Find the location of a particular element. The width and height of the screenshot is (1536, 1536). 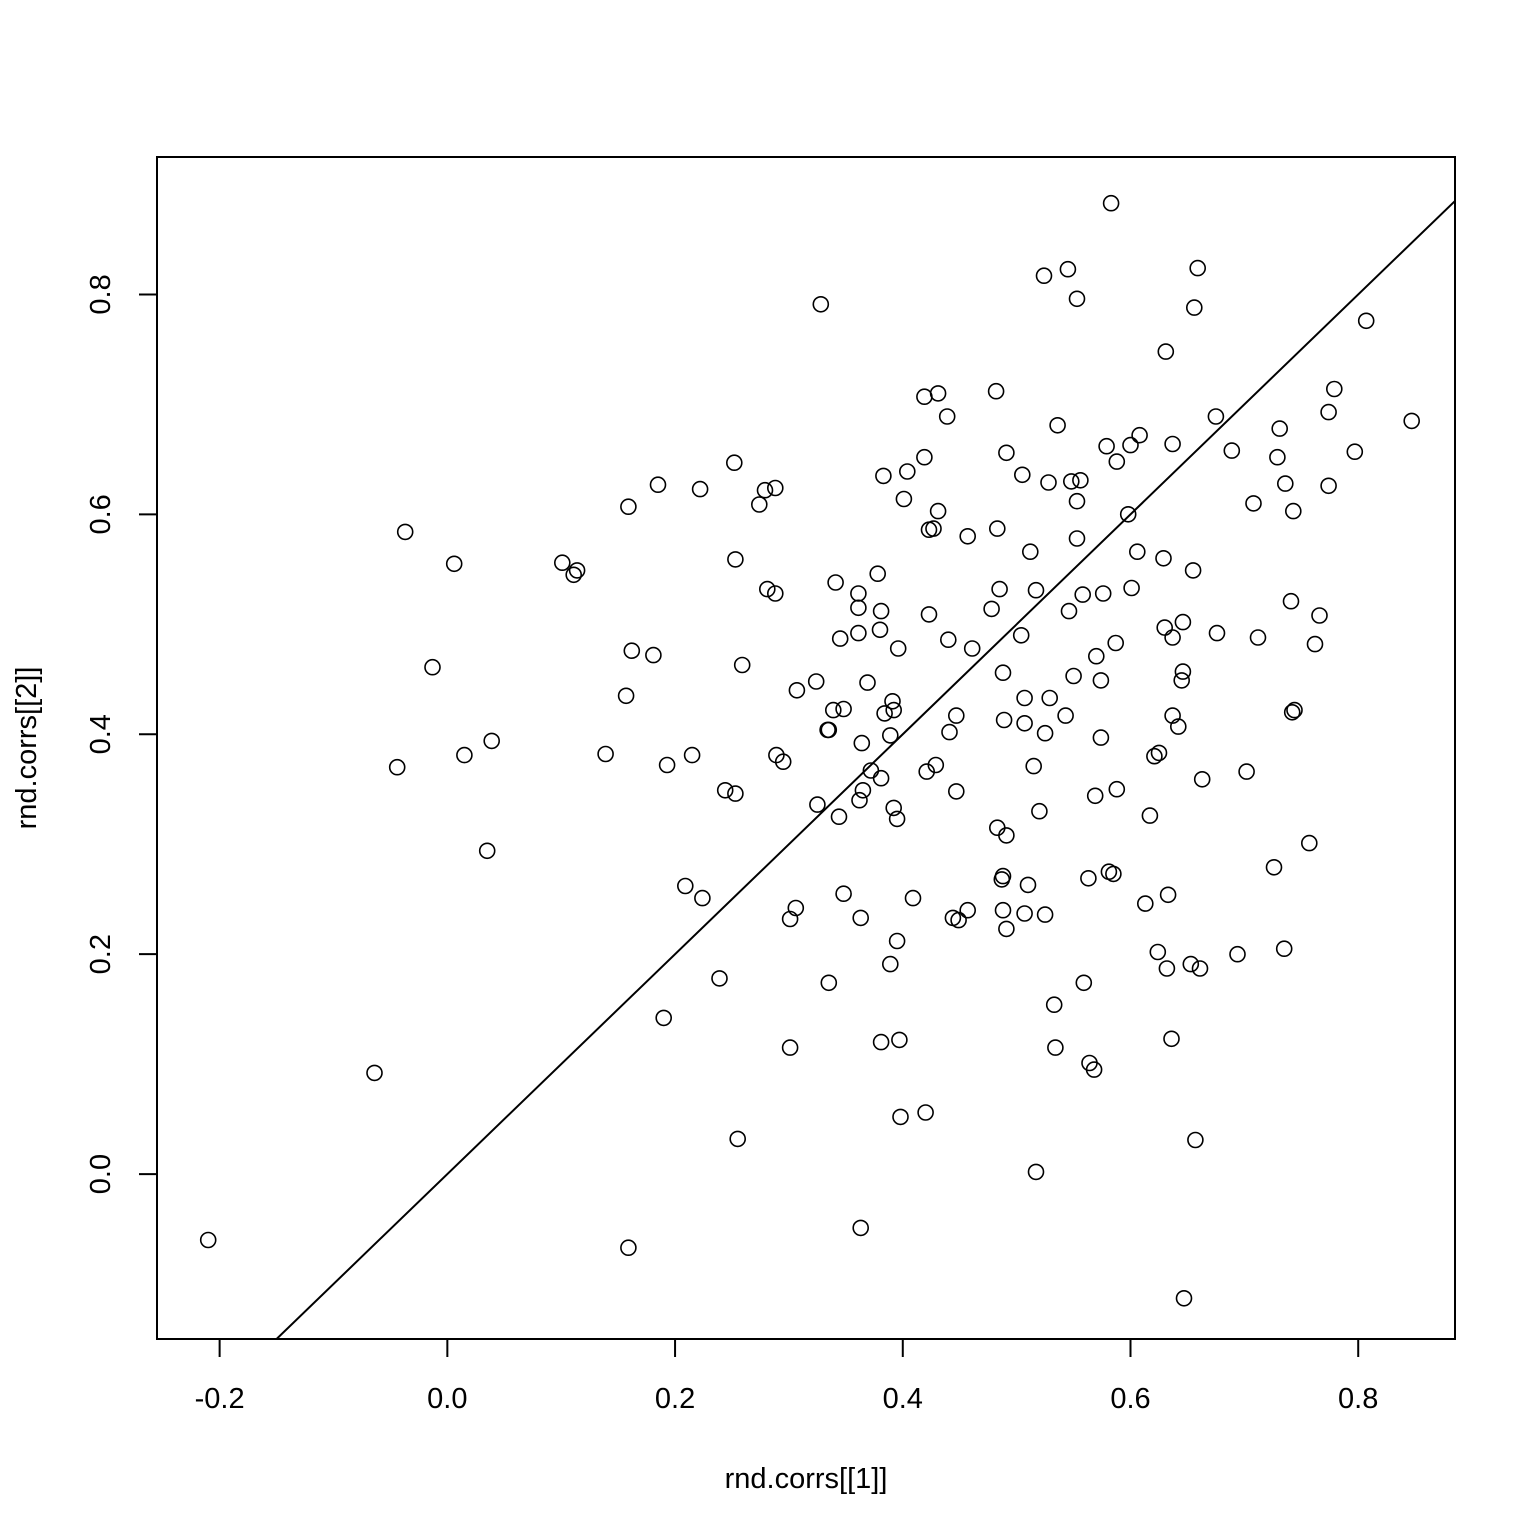

y-tick-label-4: 0.8 is located at coordinates (101, 294).